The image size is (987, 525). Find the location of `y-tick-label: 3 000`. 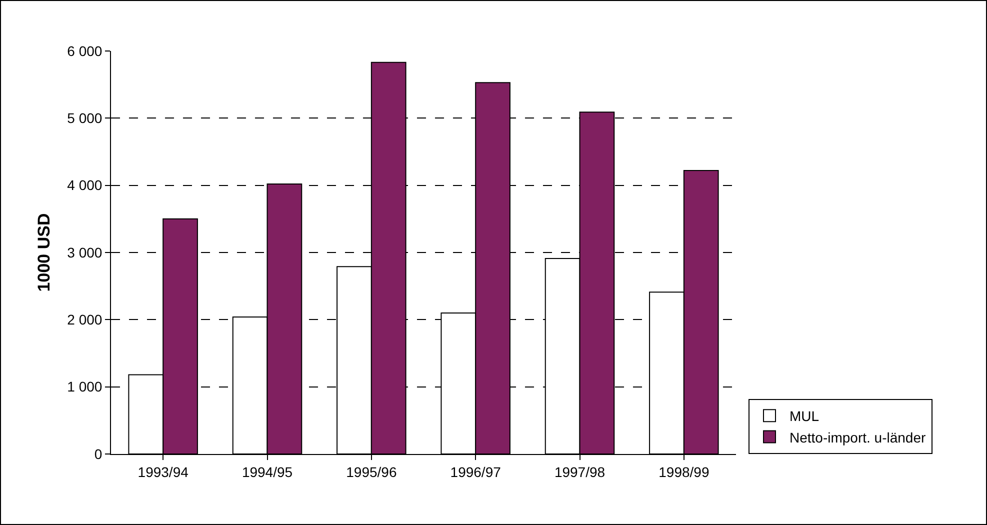

y-tick-label: 3 000 is located at coordinates (84, 252).